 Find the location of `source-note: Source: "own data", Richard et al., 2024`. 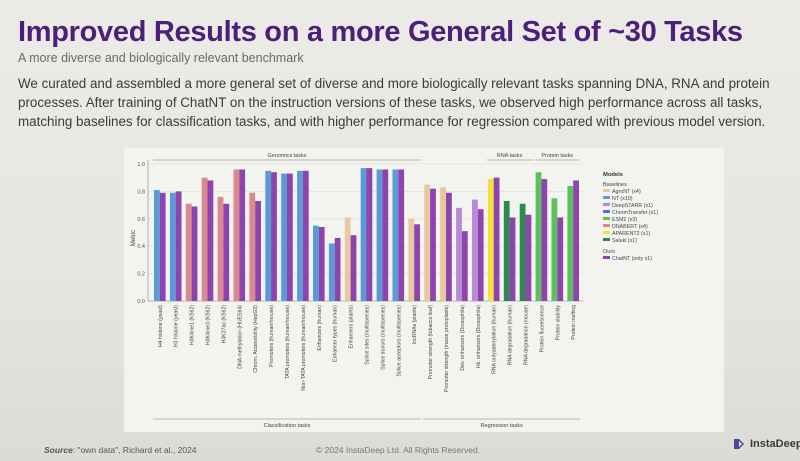

source-note: Source: "own data", Richard et al., 2024 is located at coordinates (120, 450).